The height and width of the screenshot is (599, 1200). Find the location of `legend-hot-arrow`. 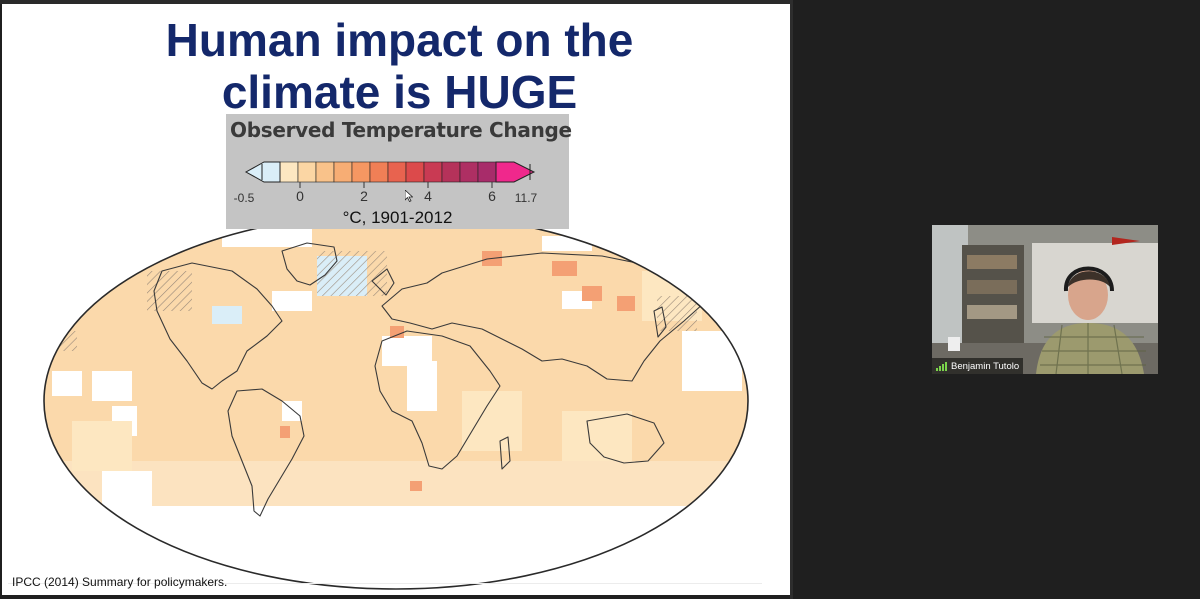

legend-hot-arrow is located at coordinates (515, 172).